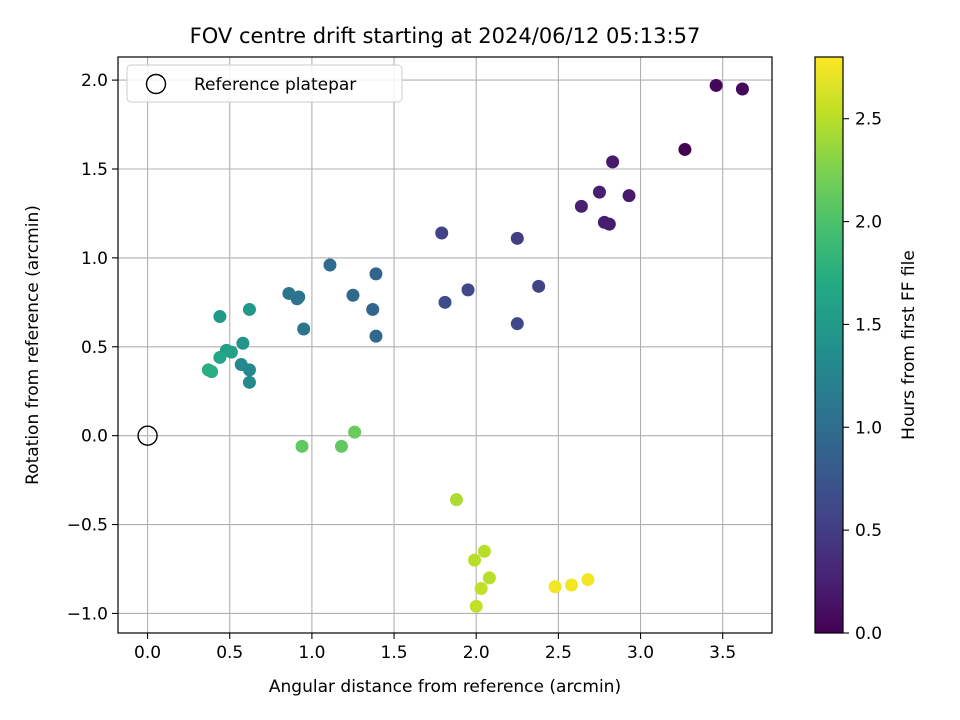 The width and height of the screenshot is (960, 720). Describe the element at coordinates (94, 81) in the screenshot. I see `y-tick-label: 2.0` at that location.